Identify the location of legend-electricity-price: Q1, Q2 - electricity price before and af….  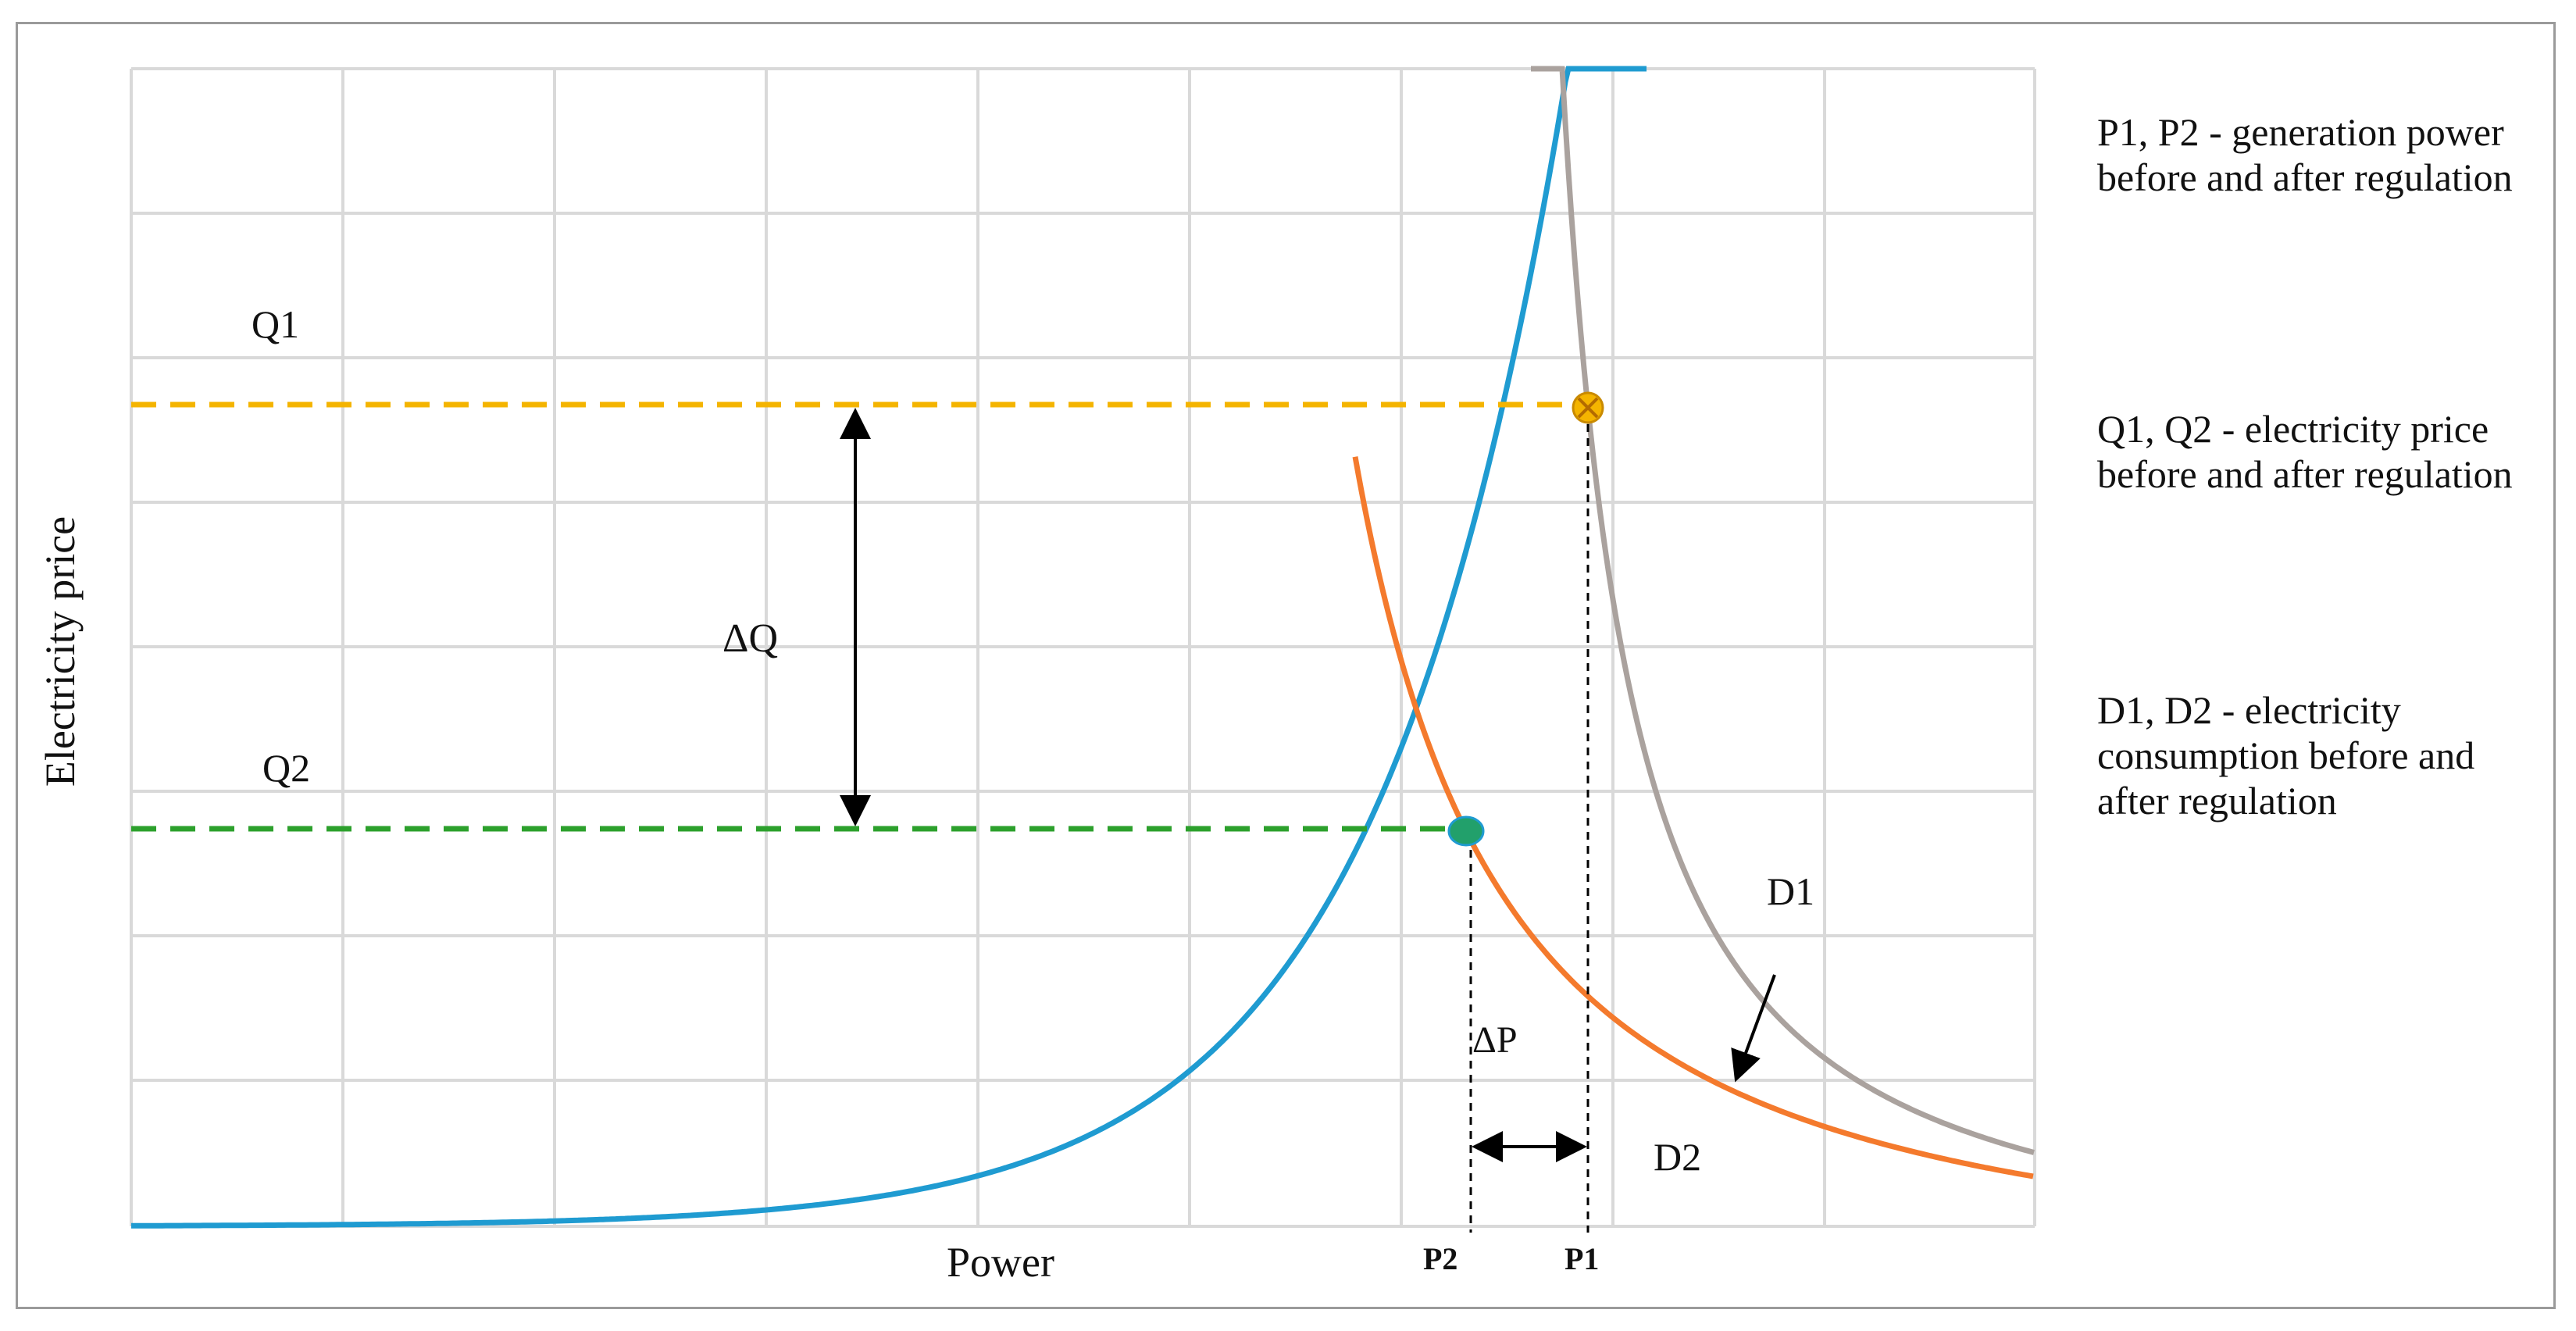
(2305, 451).